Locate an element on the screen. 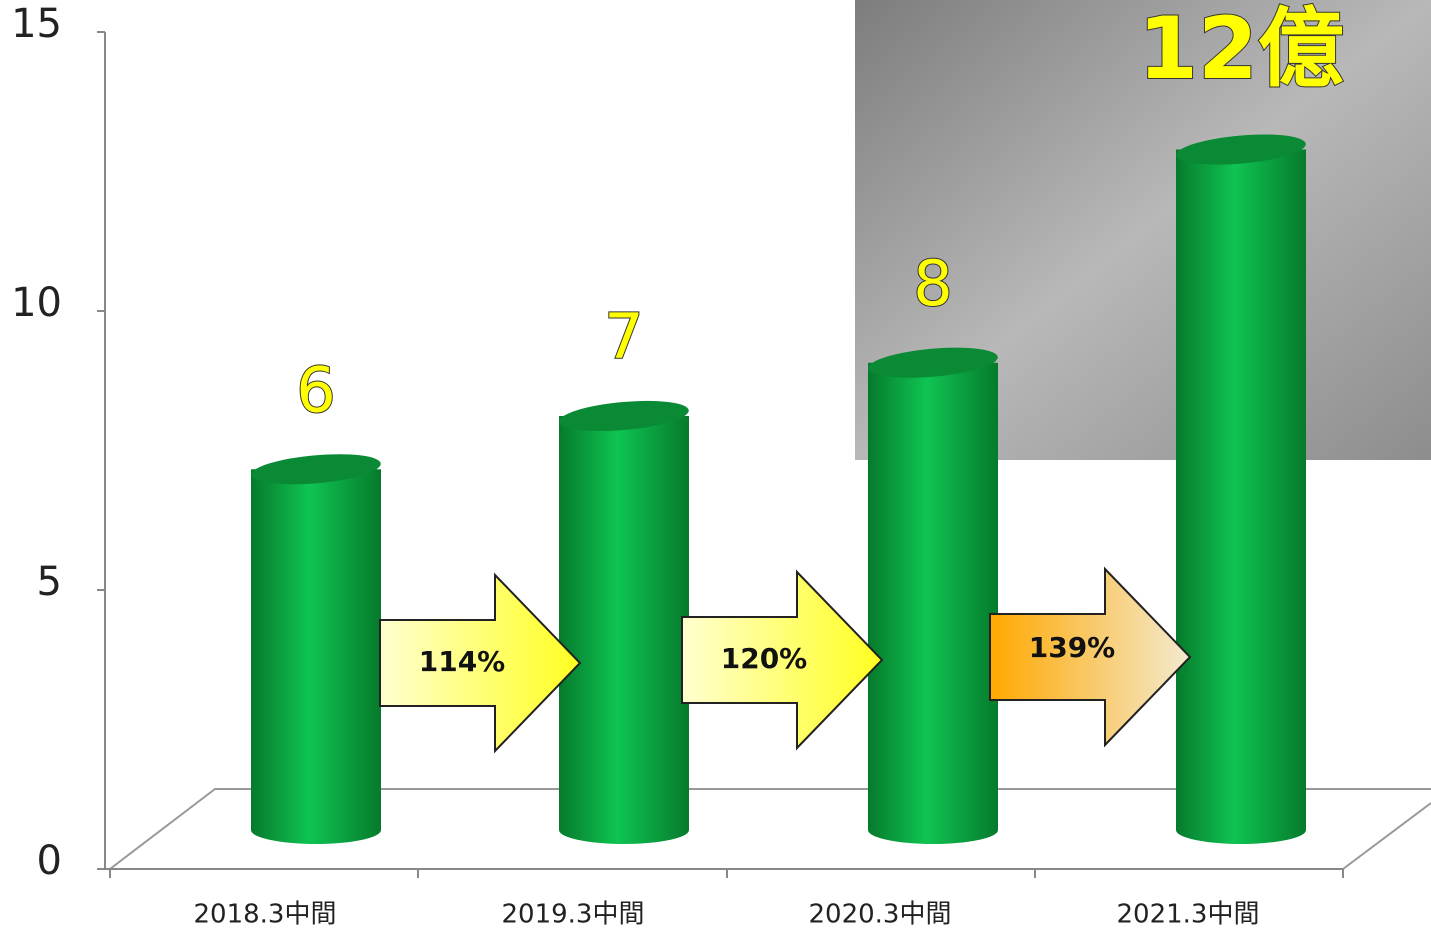 Image resolution: width=1431 pixels, height=931 pixels. floor is located at coordinates (770, 829).